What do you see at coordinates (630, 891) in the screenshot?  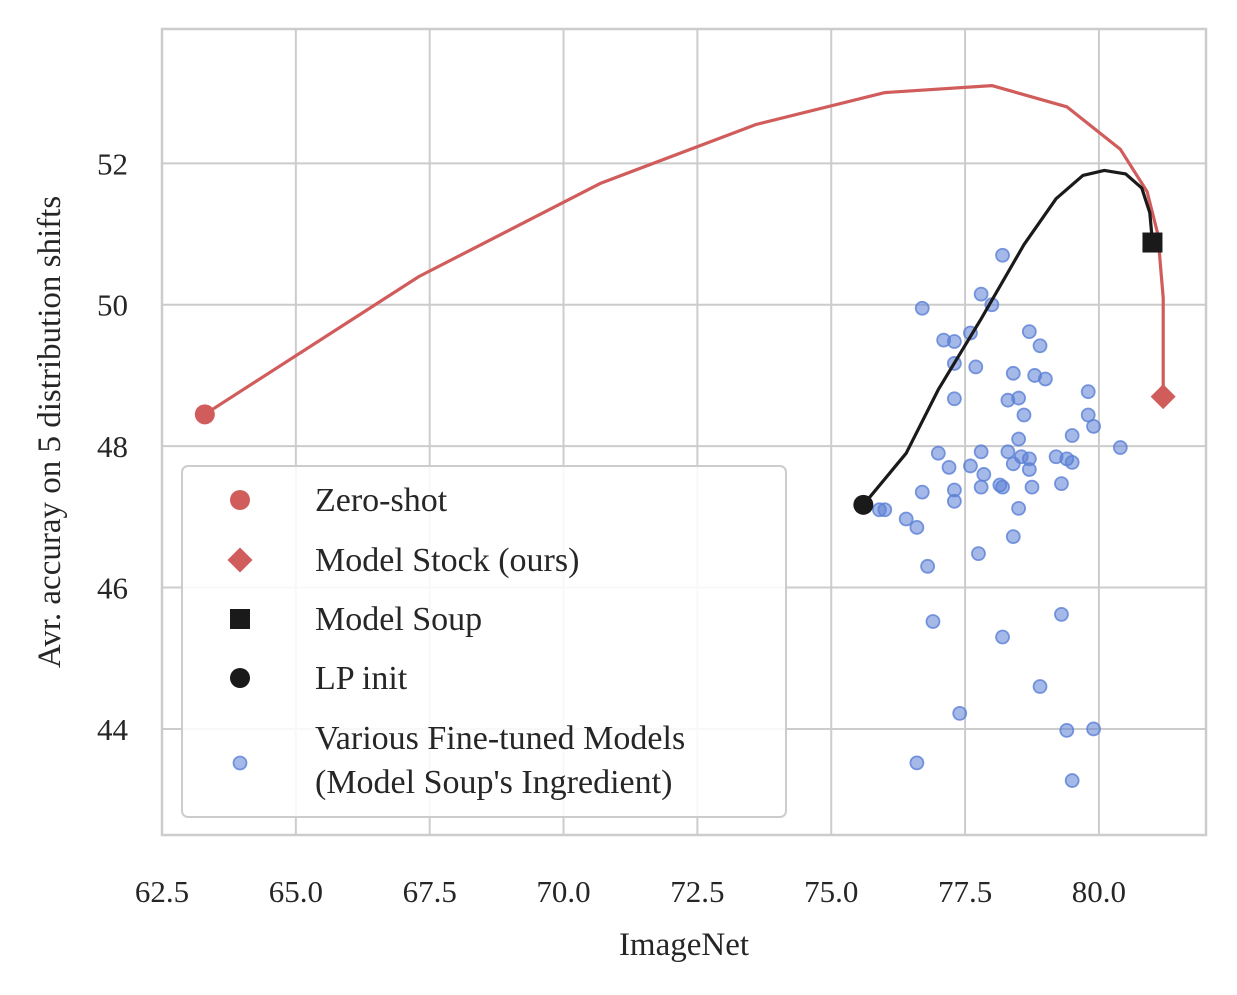 I see `x-tick-labels: 62.5 65.0 67.5 70.0 72.5 75.0 77.5 80.0` at bounding box center [630, 891].